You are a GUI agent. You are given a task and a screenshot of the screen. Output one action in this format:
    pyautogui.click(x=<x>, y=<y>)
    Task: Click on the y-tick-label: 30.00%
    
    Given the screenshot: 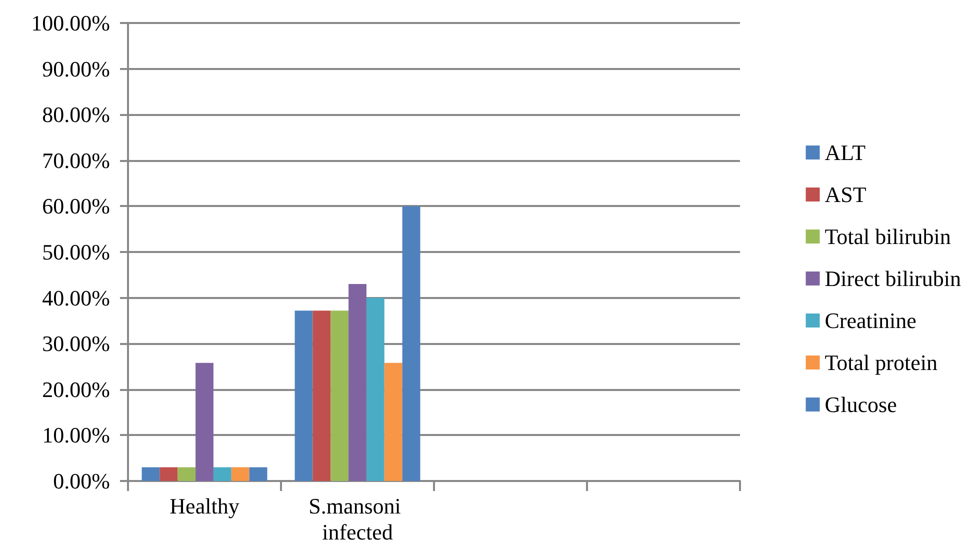 What is the action you would take?
    pyautogui.click(x=76, y=343)
    